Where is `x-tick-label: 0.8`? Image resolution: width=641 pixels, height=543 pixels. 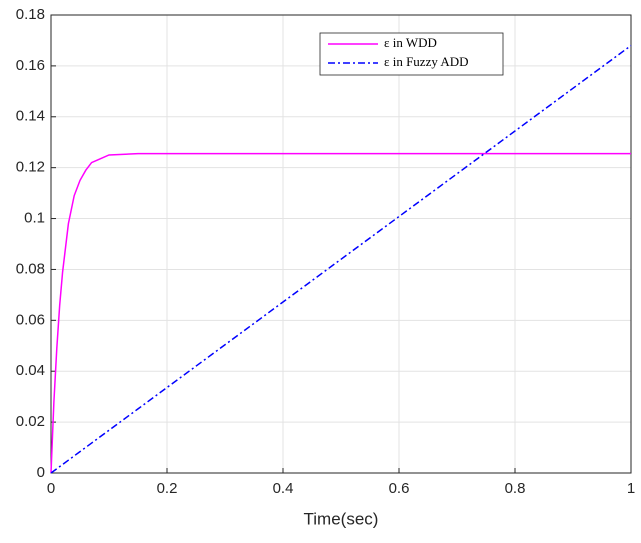
x-tick-label: 0.8 is located at coordinates (515, 488).